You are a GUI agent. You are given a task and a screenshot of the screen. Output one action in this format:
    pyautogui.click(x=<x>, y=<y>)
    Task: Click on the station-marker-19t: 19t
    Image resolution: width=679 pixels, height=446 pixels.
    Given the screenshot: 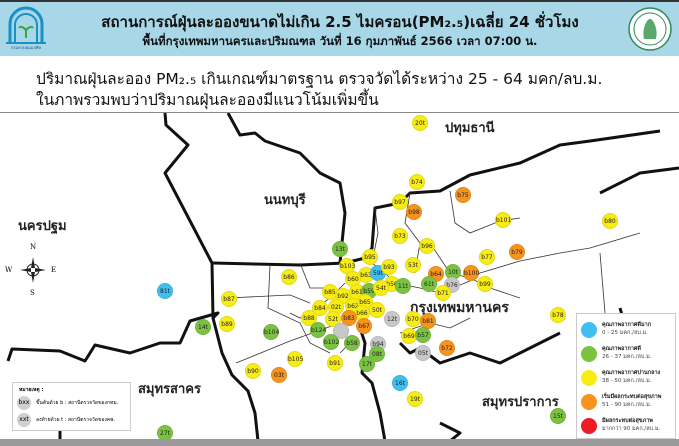 What is the action you would take?
    pyautogui.click(x=415, y=399)
    